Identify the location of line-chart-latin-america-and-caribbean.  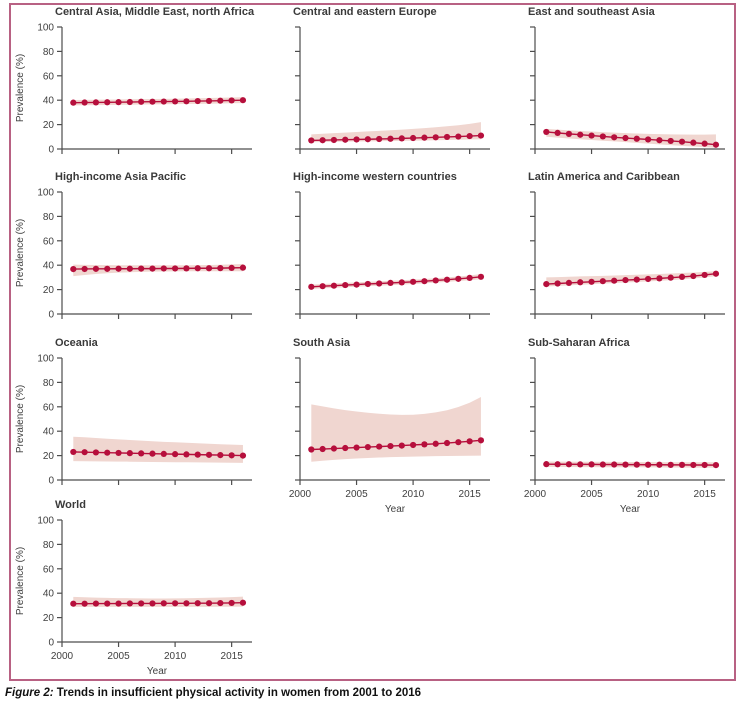
(627, 255).